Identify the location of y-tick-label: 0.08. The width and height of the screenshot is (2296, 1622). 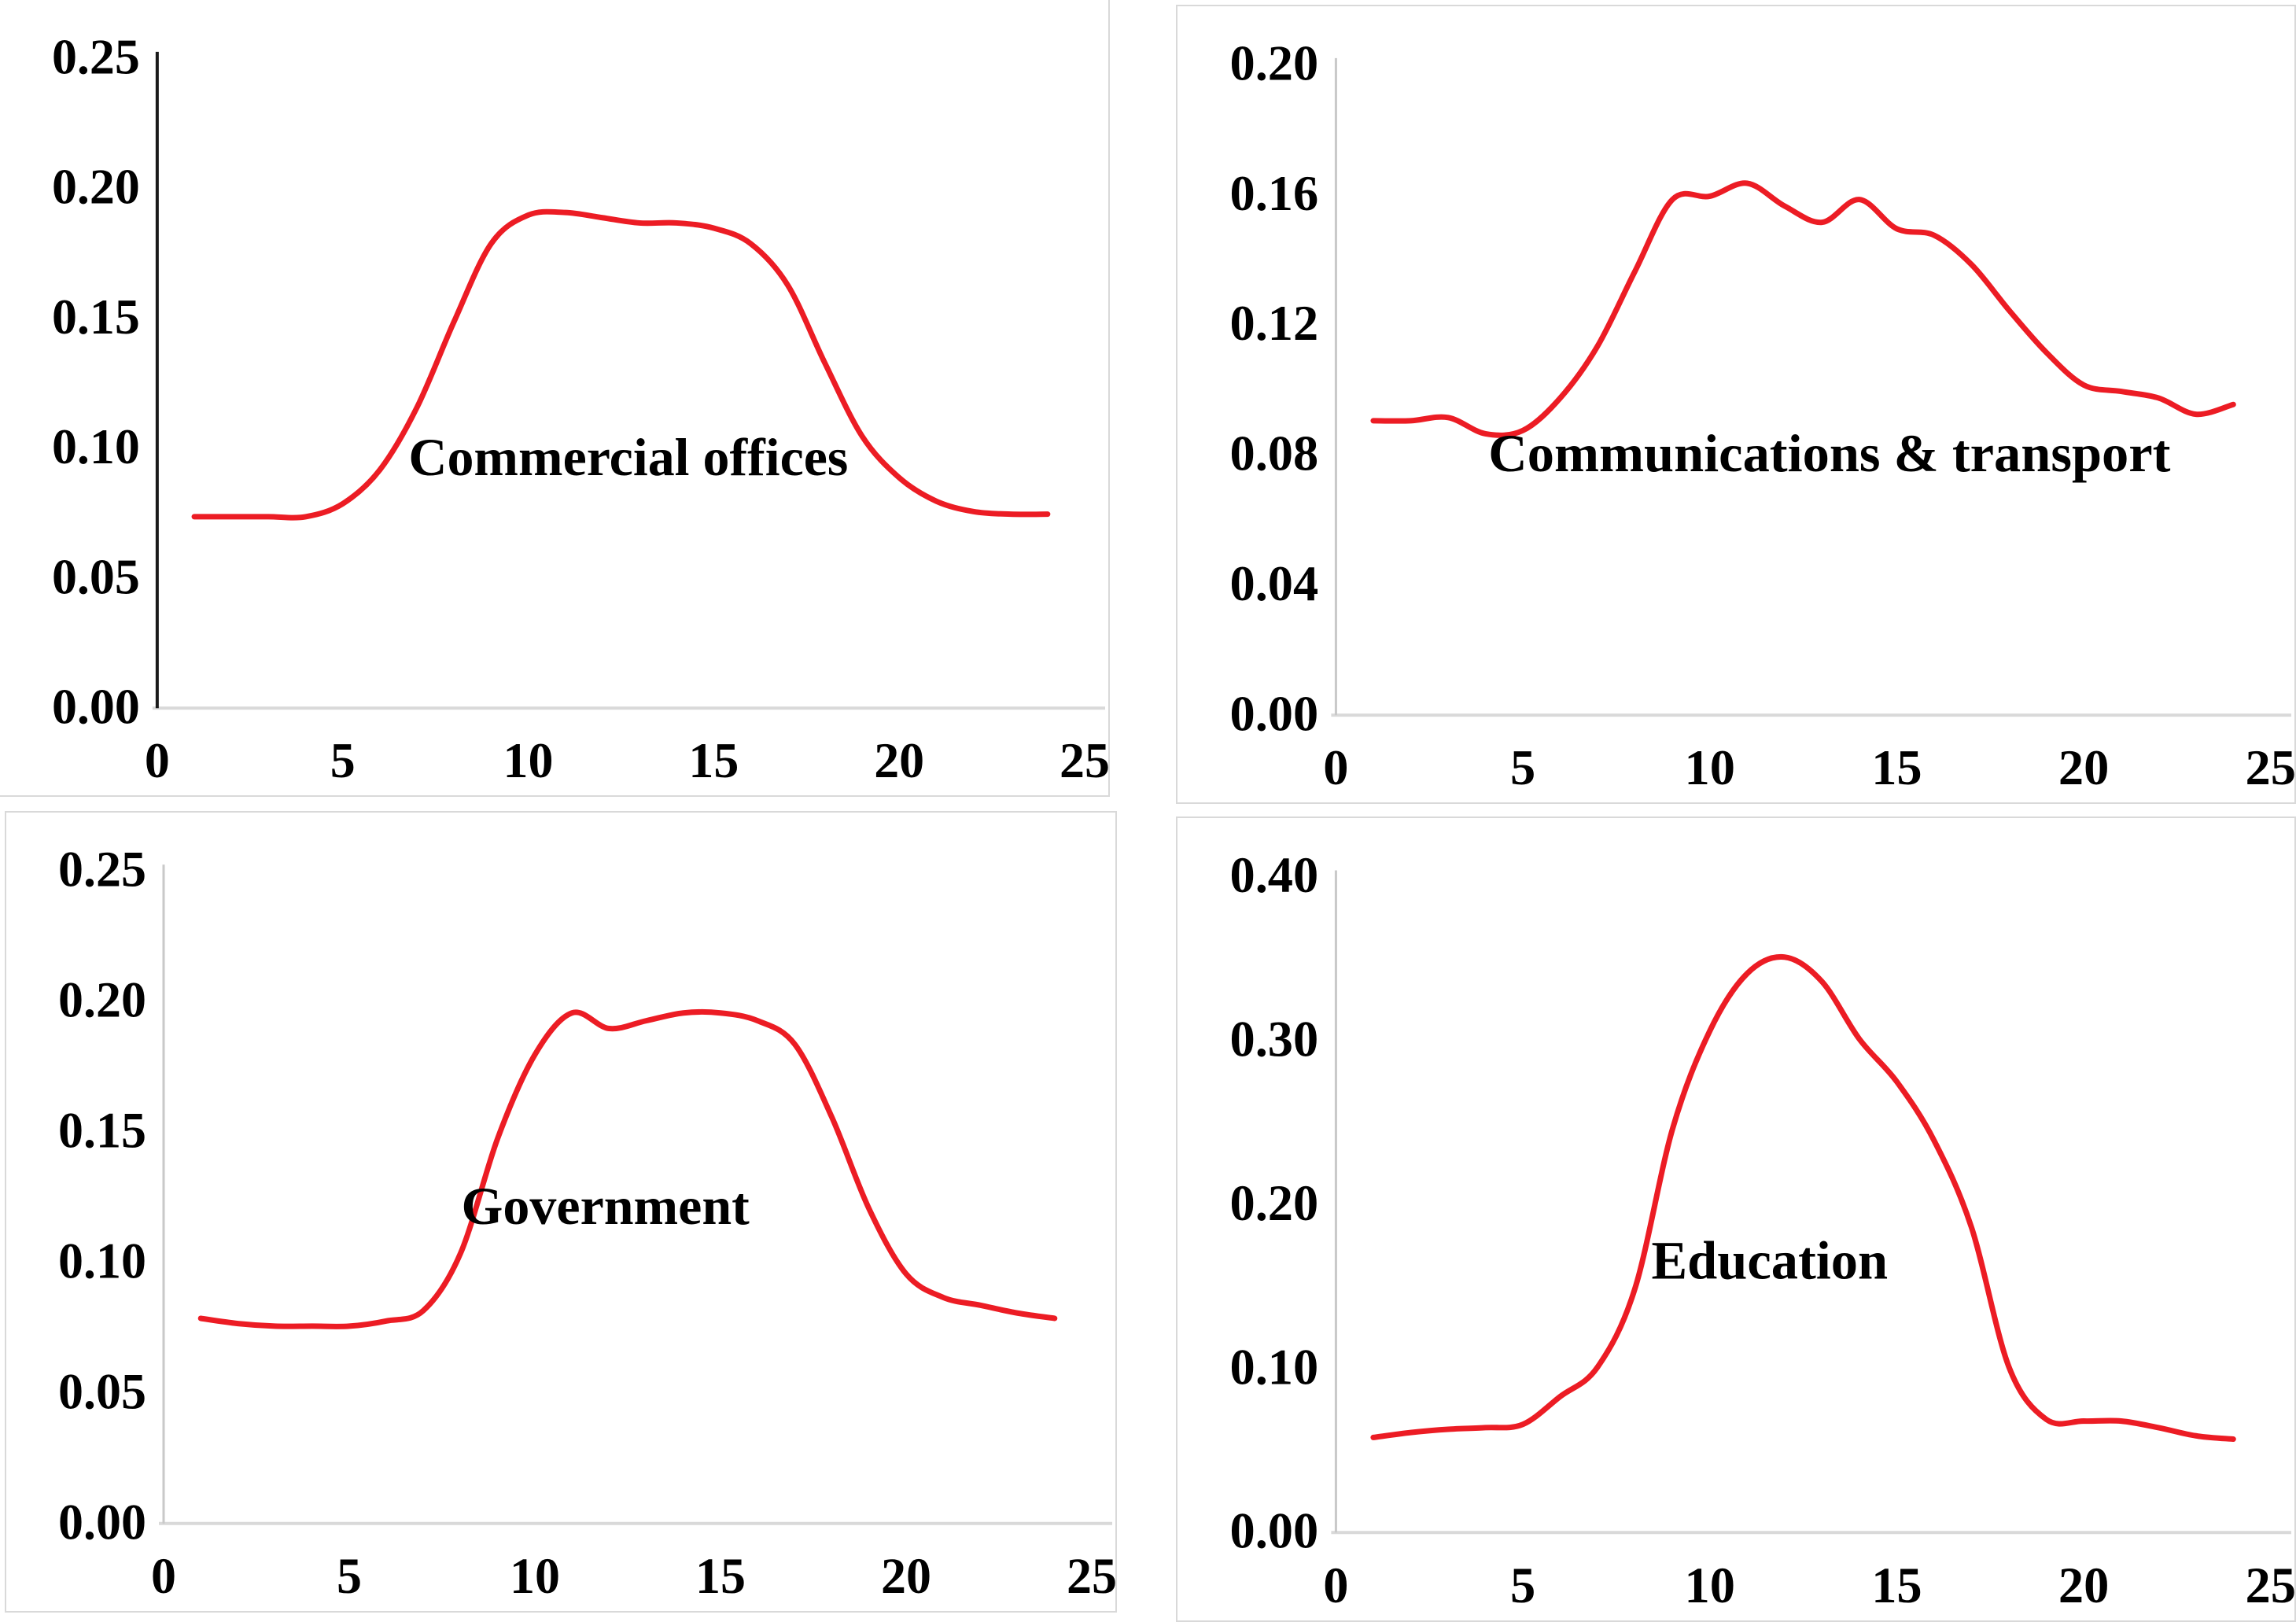
(1273, 454).